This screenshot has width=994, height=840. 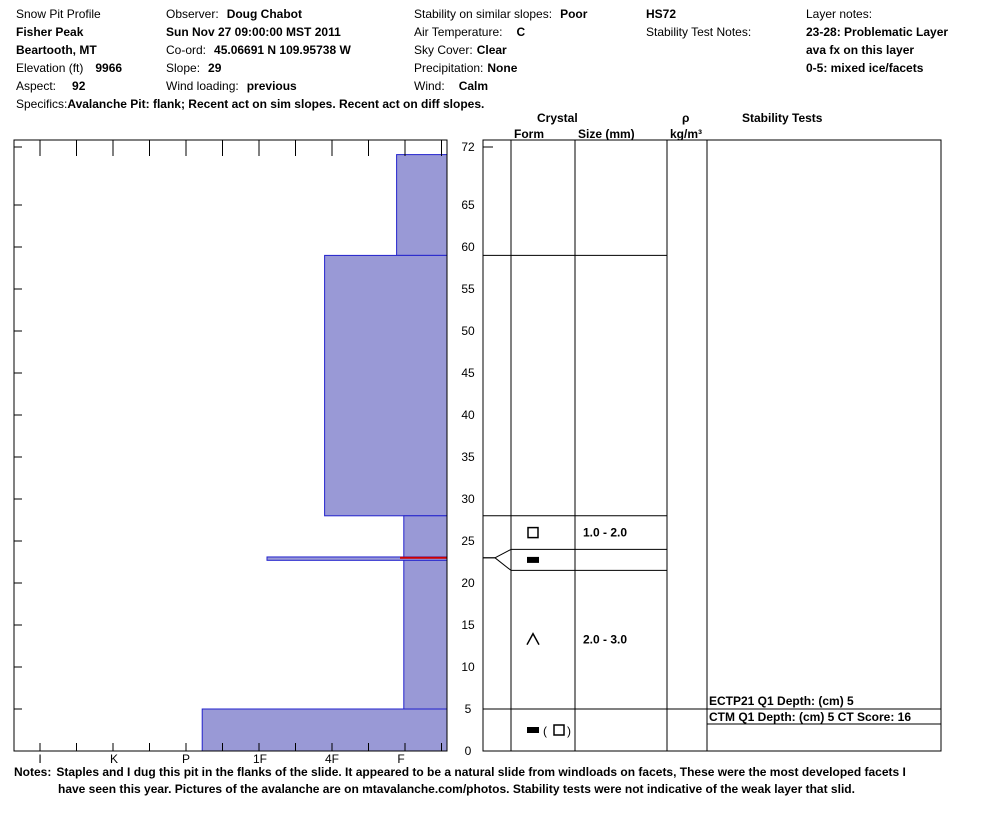 I want to click on region: Beartooth, MT, so click(x=56, y=50).